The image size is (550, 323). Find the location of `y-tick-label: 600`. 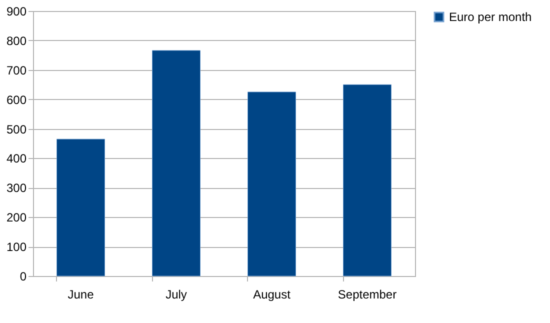

y-tick-label: 600 is located at coordinates (16, 99).